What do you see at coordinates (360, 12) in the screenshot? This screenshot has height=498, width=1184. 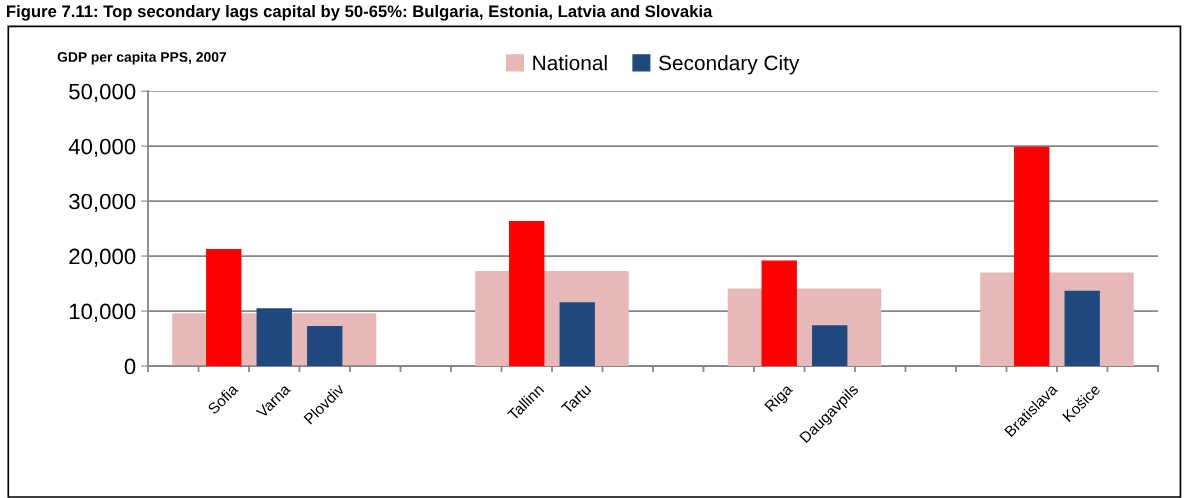 I see `chart-title: Figure 7.11: Top secondary lags capital by 50-65%: Bulgaria, Estonia, Latvia and Slovakia` at bounding box center [360, 12].